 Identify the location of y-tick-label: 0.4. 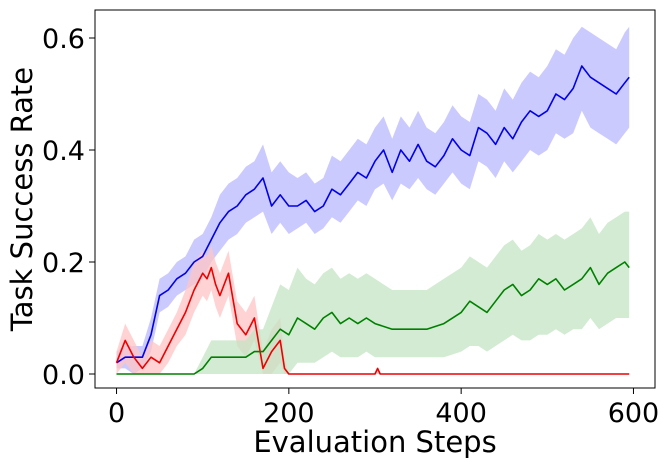
(63, 151).